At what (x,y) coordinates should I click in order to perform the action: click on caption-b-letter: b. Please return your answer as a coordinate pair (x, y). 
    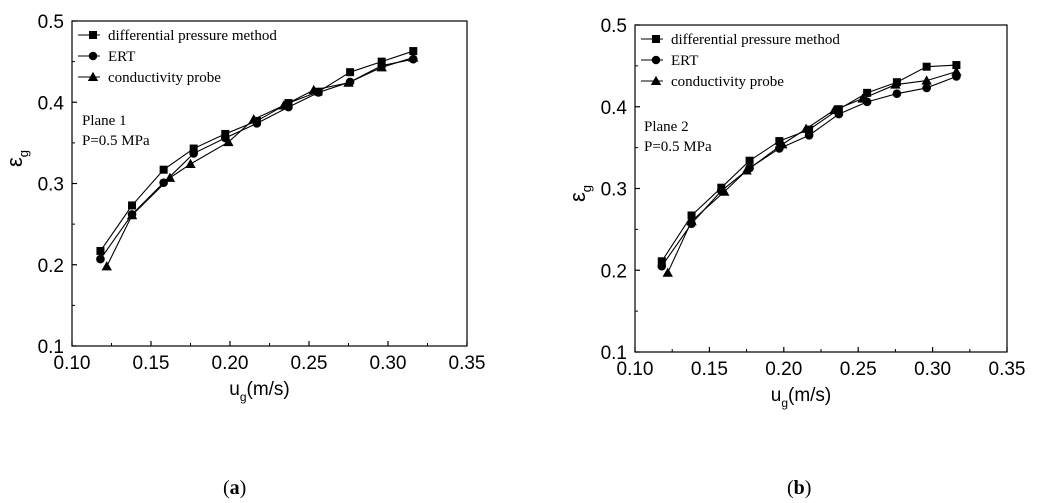
    Looking at the image, I should click on (799, 488).